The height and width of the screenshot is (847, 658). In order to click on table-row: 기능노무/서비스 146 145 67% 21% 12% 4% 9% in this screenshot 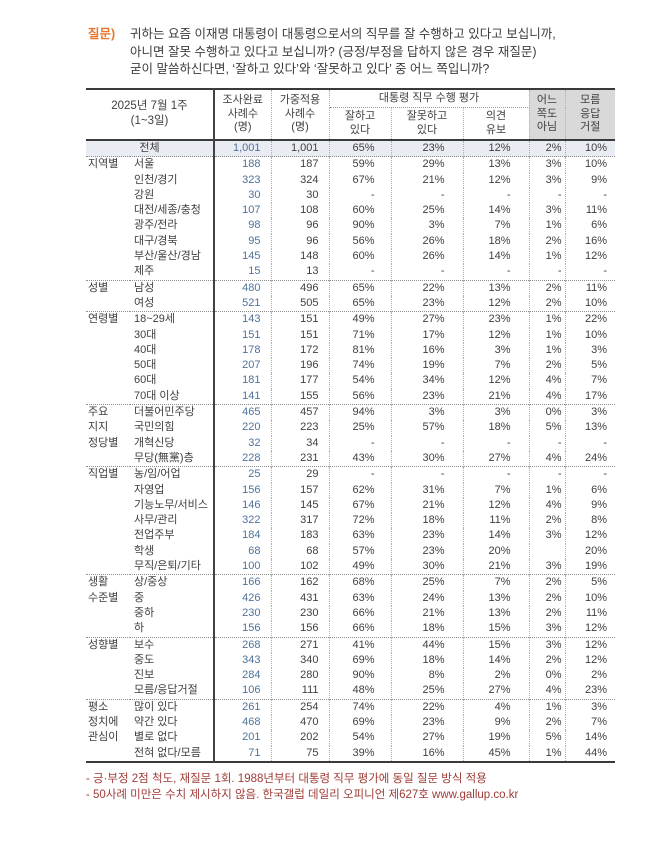, I will do `click(350, 505)`.